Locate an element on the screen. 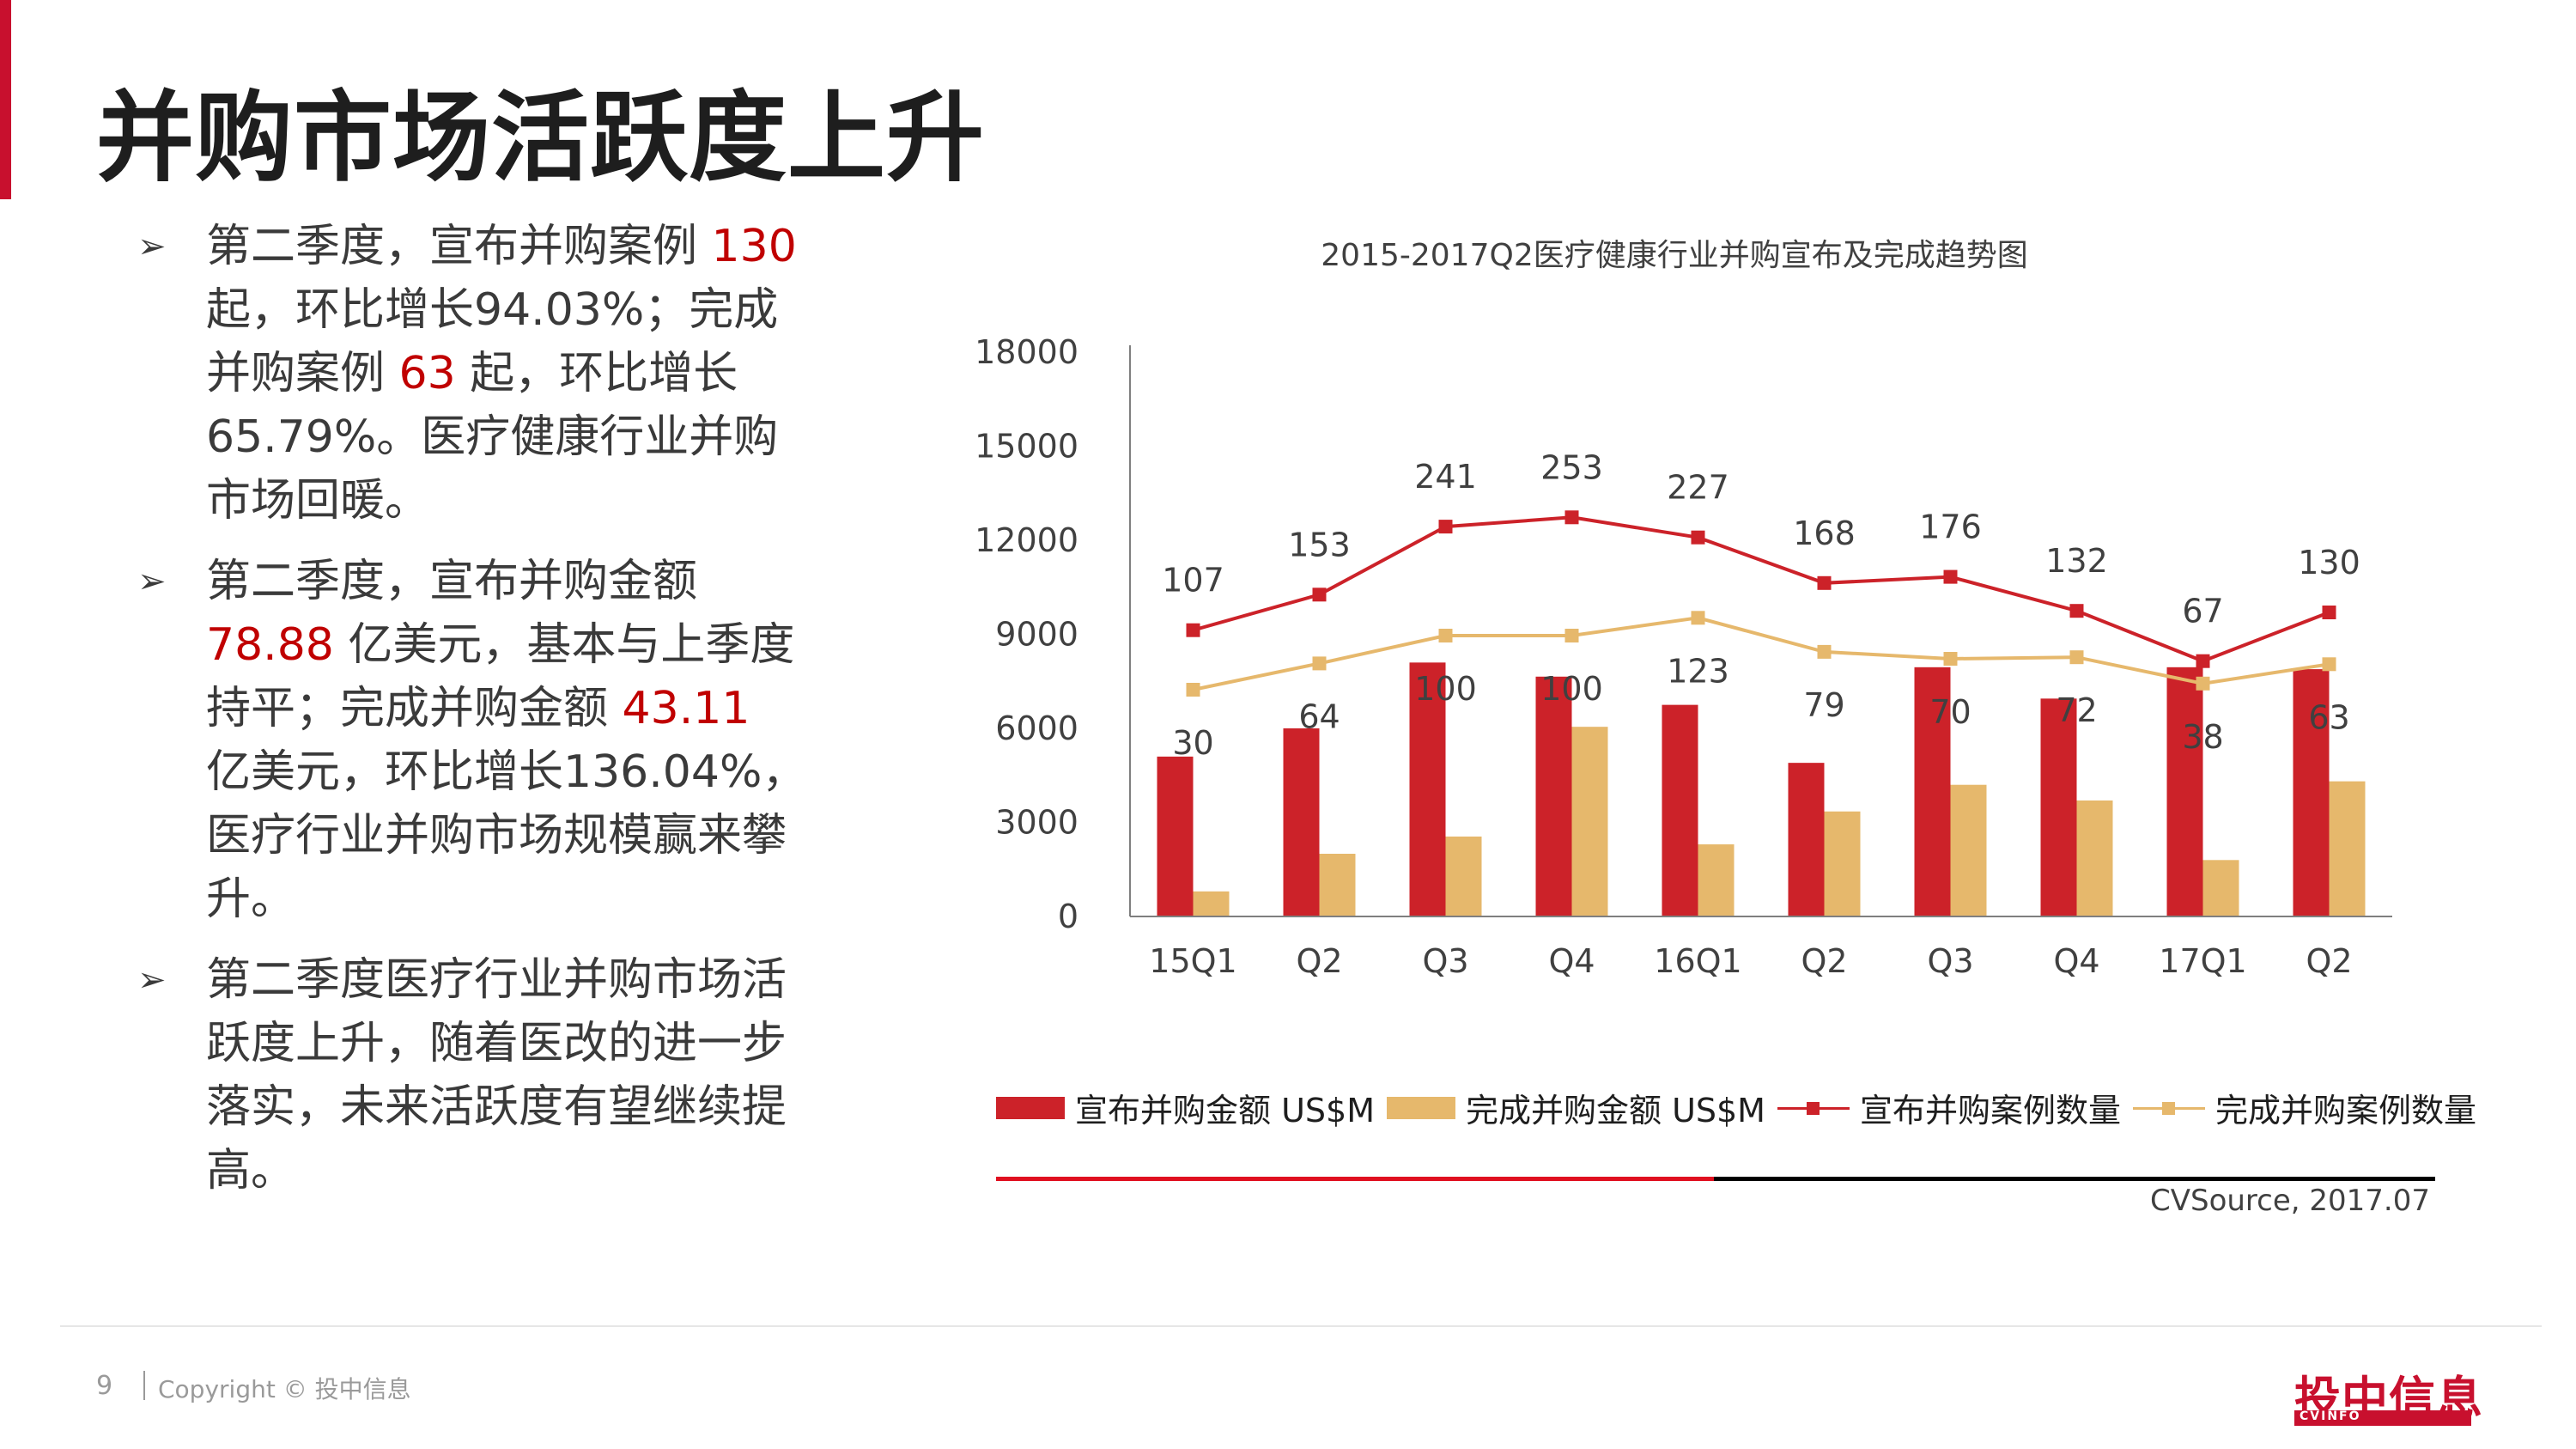  bullet-text: 亿美元，基本与上季度持平；完成并购金额 is located at coordinates (501, 676).